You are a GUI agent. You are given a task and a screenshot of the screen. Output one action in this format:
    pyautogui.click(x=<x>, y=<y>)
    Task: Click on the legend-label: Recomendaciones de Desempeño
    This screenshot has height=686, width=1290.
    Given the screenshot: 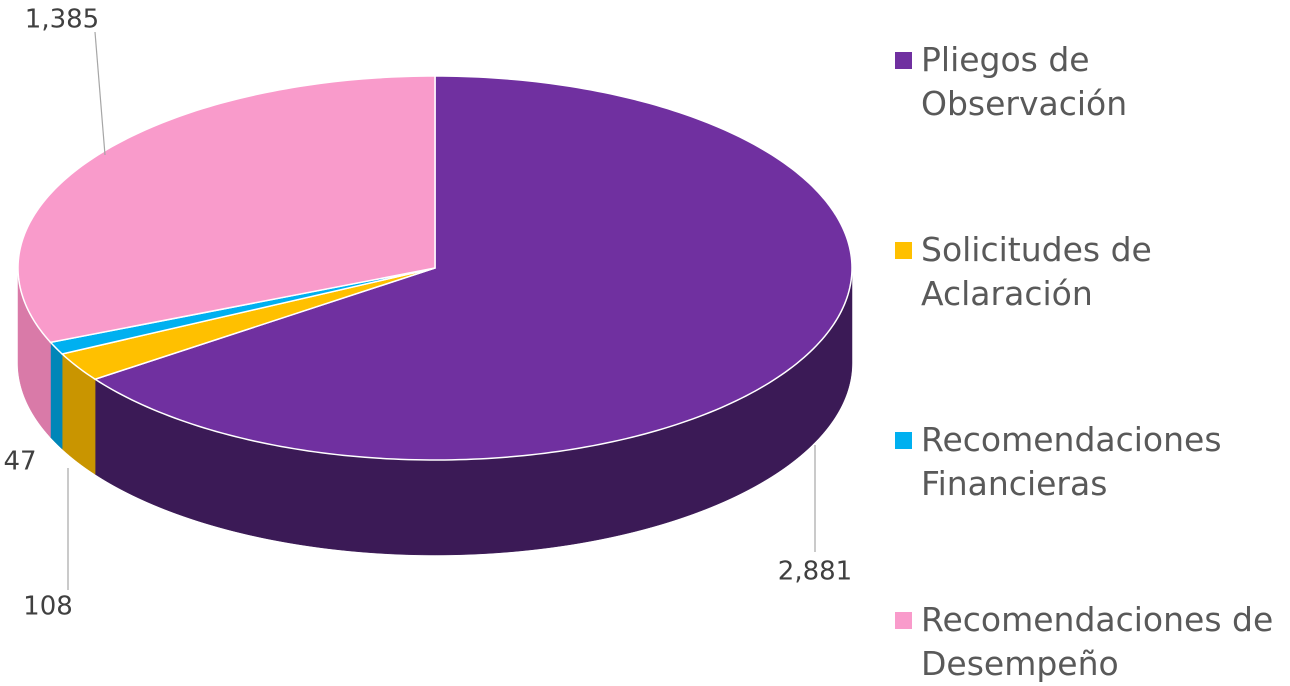 What is the action you would take?
    pyautogui.click(x=1097, y=641)
    